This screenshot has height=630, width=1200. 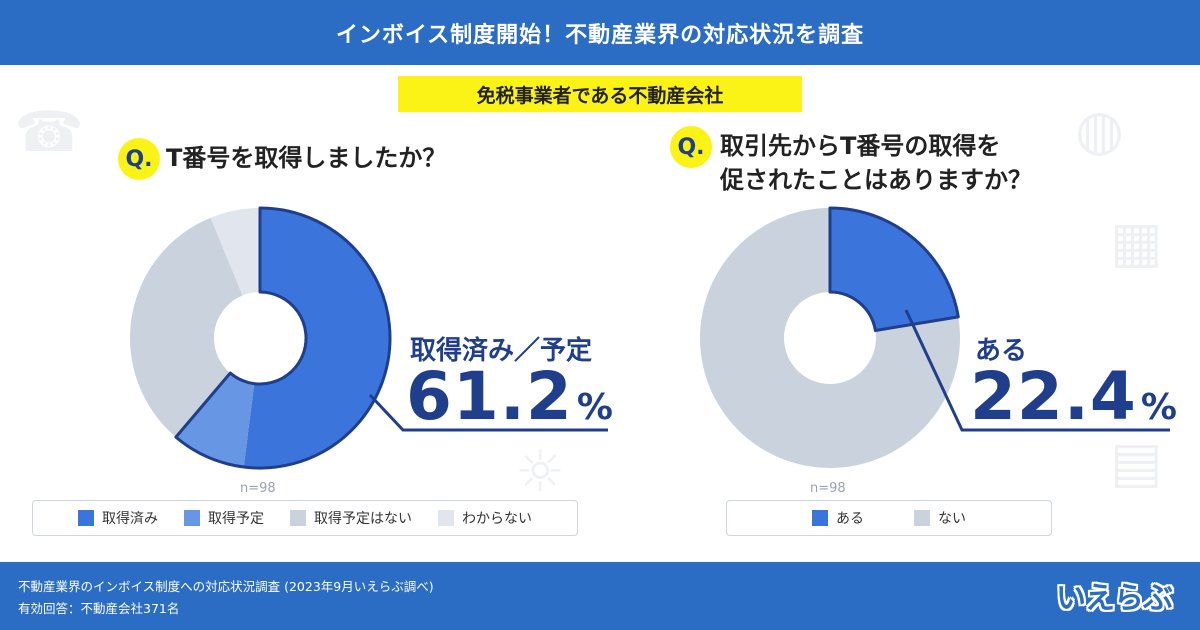 I want to click on legend-label: わからない, so click(x=497, y=519).